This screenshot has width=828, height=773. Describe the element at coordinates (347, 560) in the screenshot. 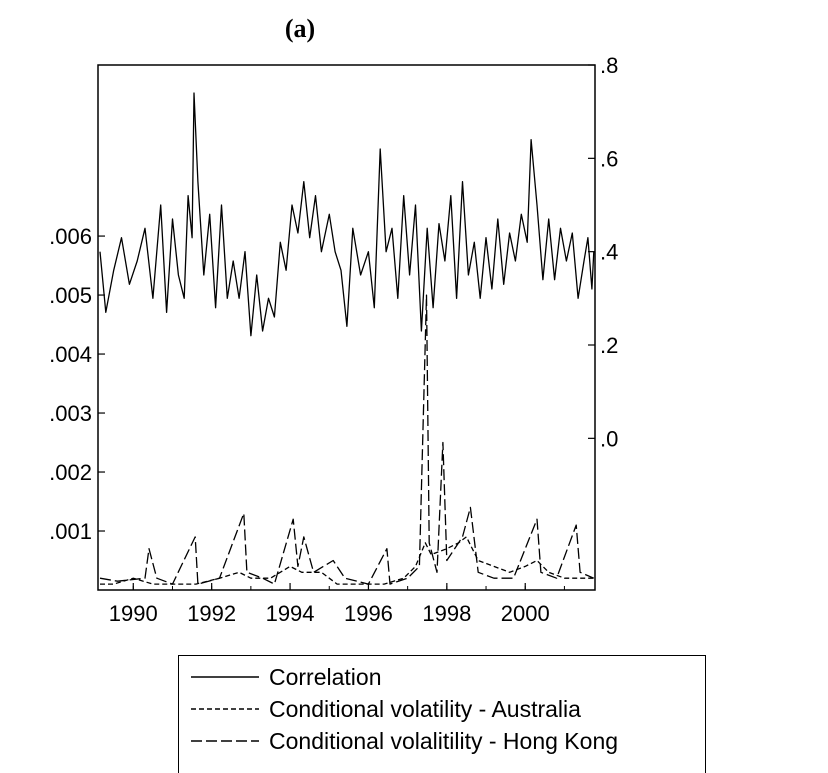

I see `series-volatility-australia` at that location.